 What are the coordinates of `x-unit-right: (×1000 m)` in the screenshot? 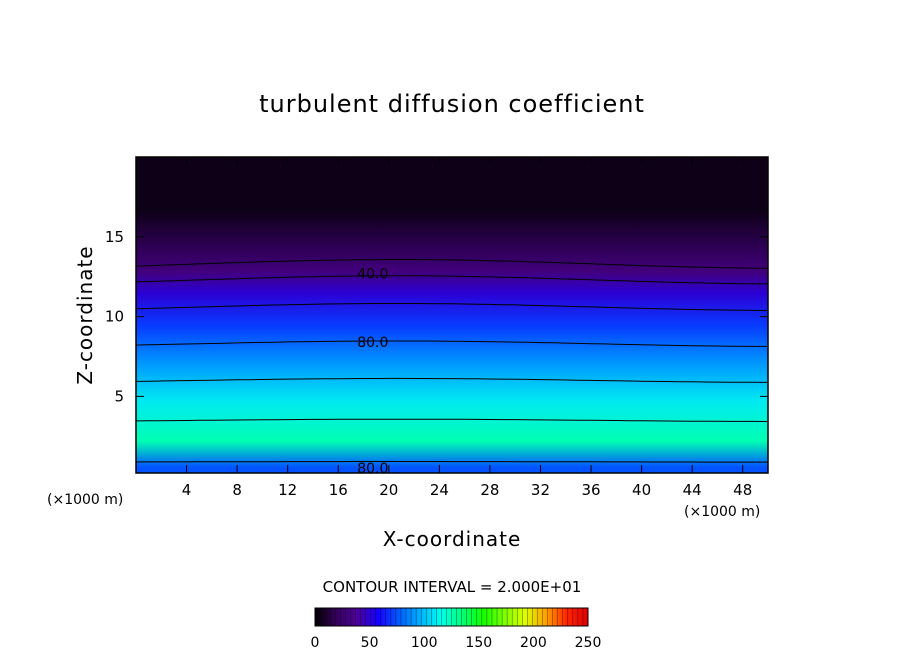 It's located at (722, 512).